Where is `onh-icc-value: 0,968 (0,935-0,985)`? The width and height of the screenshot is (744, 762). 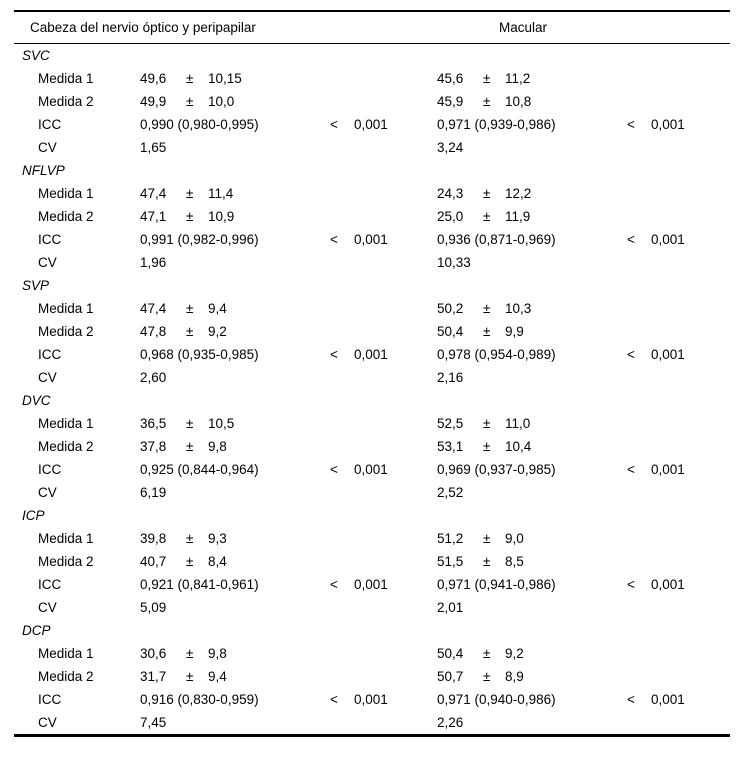 onh-icc-value: 0,968 (0,935-0,985) is located at coordinates (199, 354).